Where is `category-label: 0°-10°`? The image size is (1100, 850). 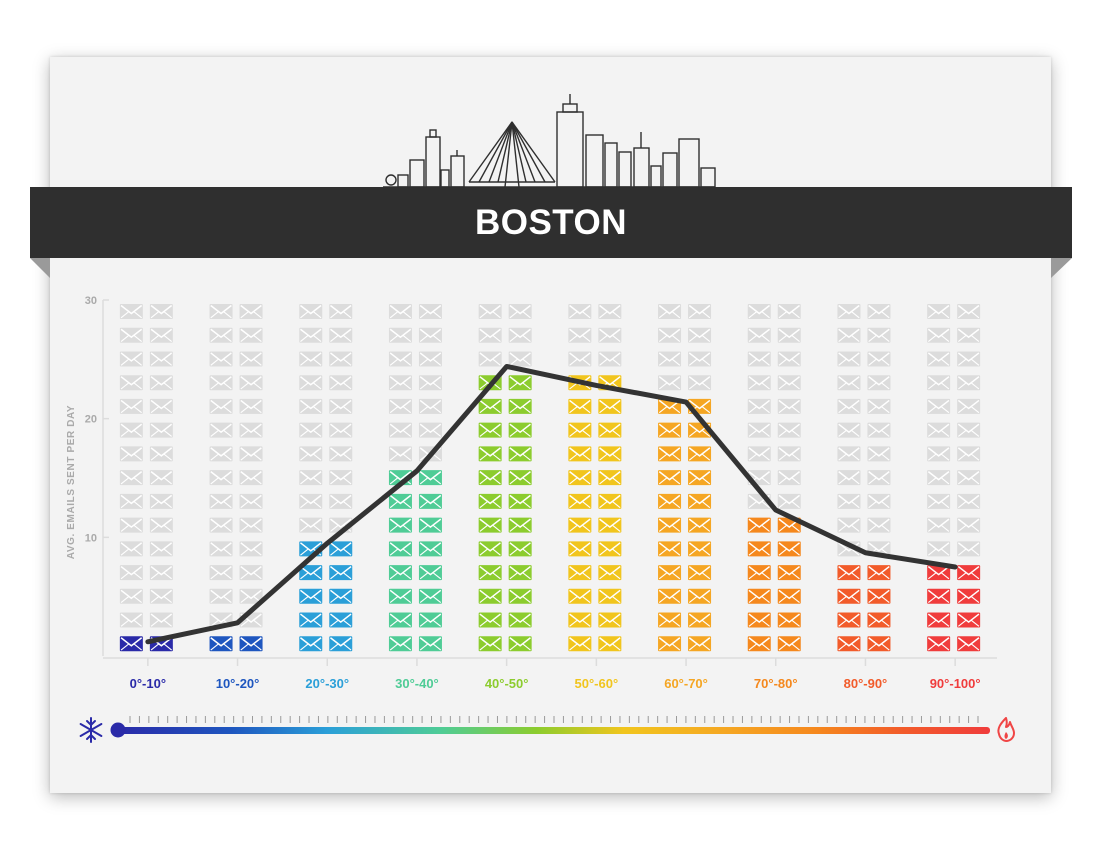
category-label: 0°-10° is located at coordinates (148, 683).